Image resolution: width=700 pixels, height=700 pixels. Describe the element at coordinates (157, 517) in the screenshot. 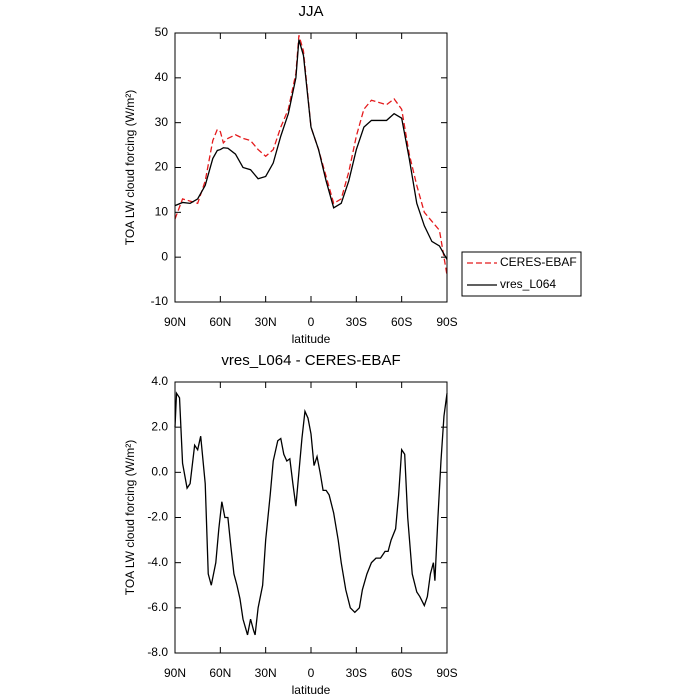

I see `y-tick-label: -2.0` at that location.